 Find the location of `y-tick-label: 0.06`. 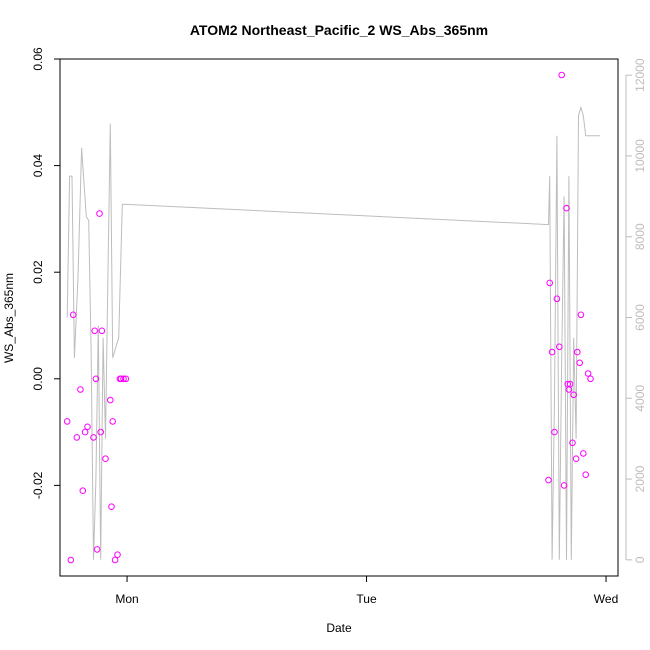

y-tick-label: 0.06 is located at coordinates (38, 59).